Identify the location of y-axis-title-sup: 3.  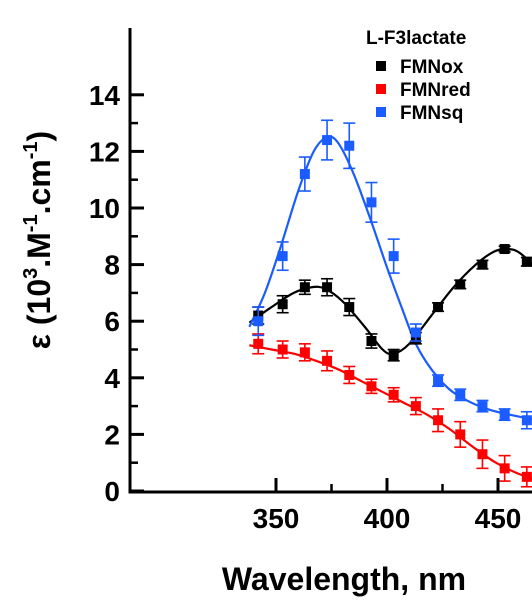
(31, 273).